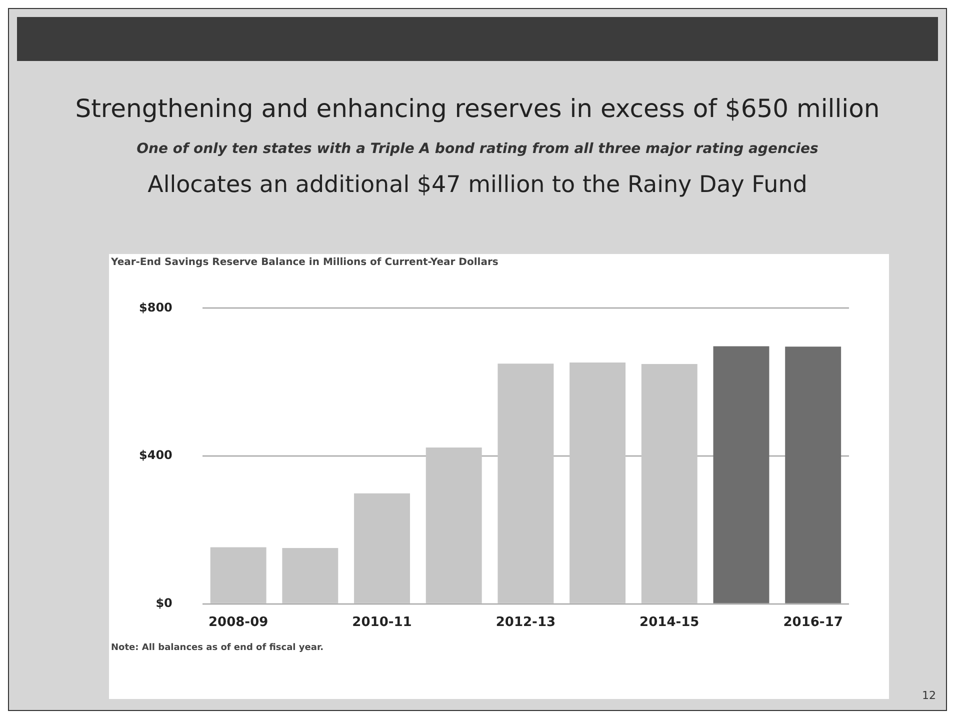  I want to click on text: Allocates an additional $47 million to the Rainy Day Fund, so click(477, 185).